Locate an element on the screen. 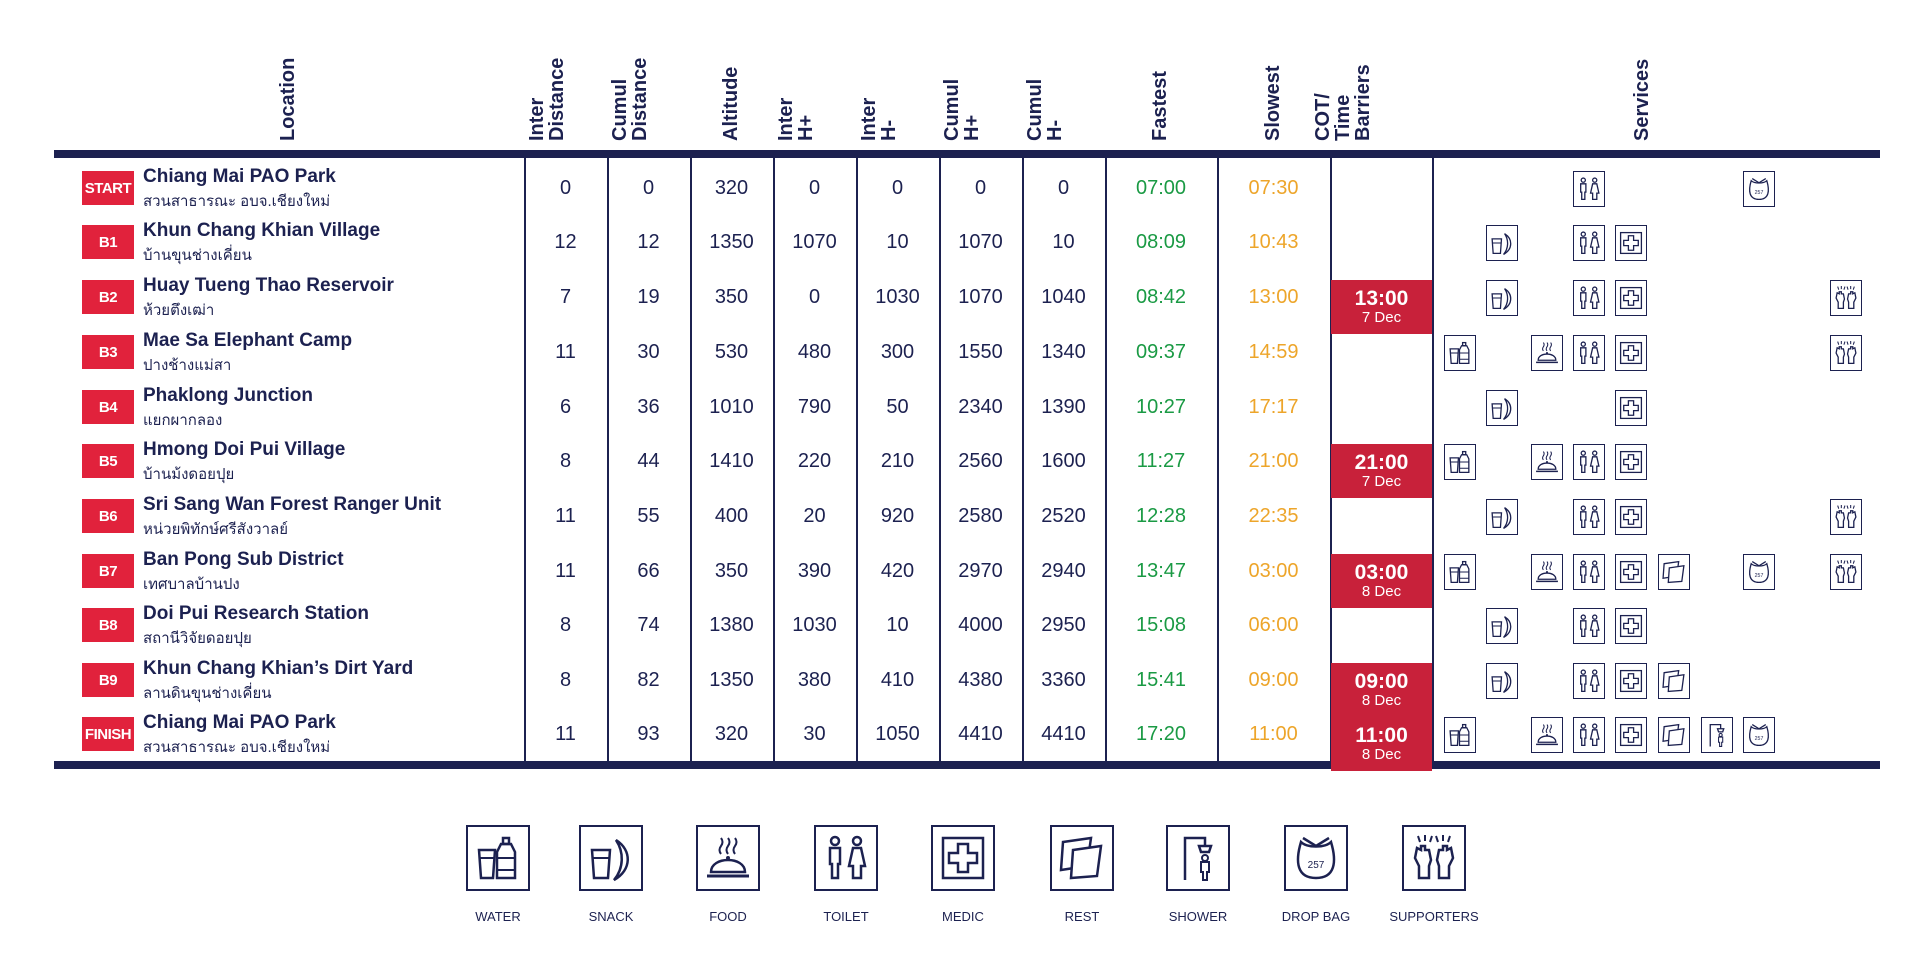 This screenshot has height=957, width=1920. cell-cumul-hplus: 2970 is located at coordinates (980, 571).